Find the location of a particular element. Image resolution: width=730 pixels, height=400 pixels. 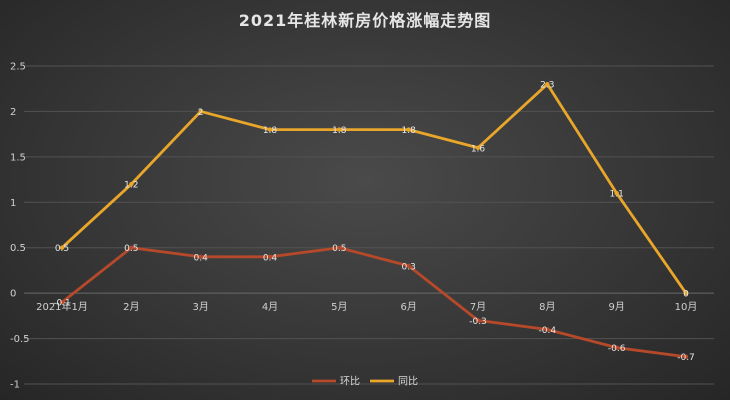

y-tick-label: 2 is located at coordinates (13, 112).